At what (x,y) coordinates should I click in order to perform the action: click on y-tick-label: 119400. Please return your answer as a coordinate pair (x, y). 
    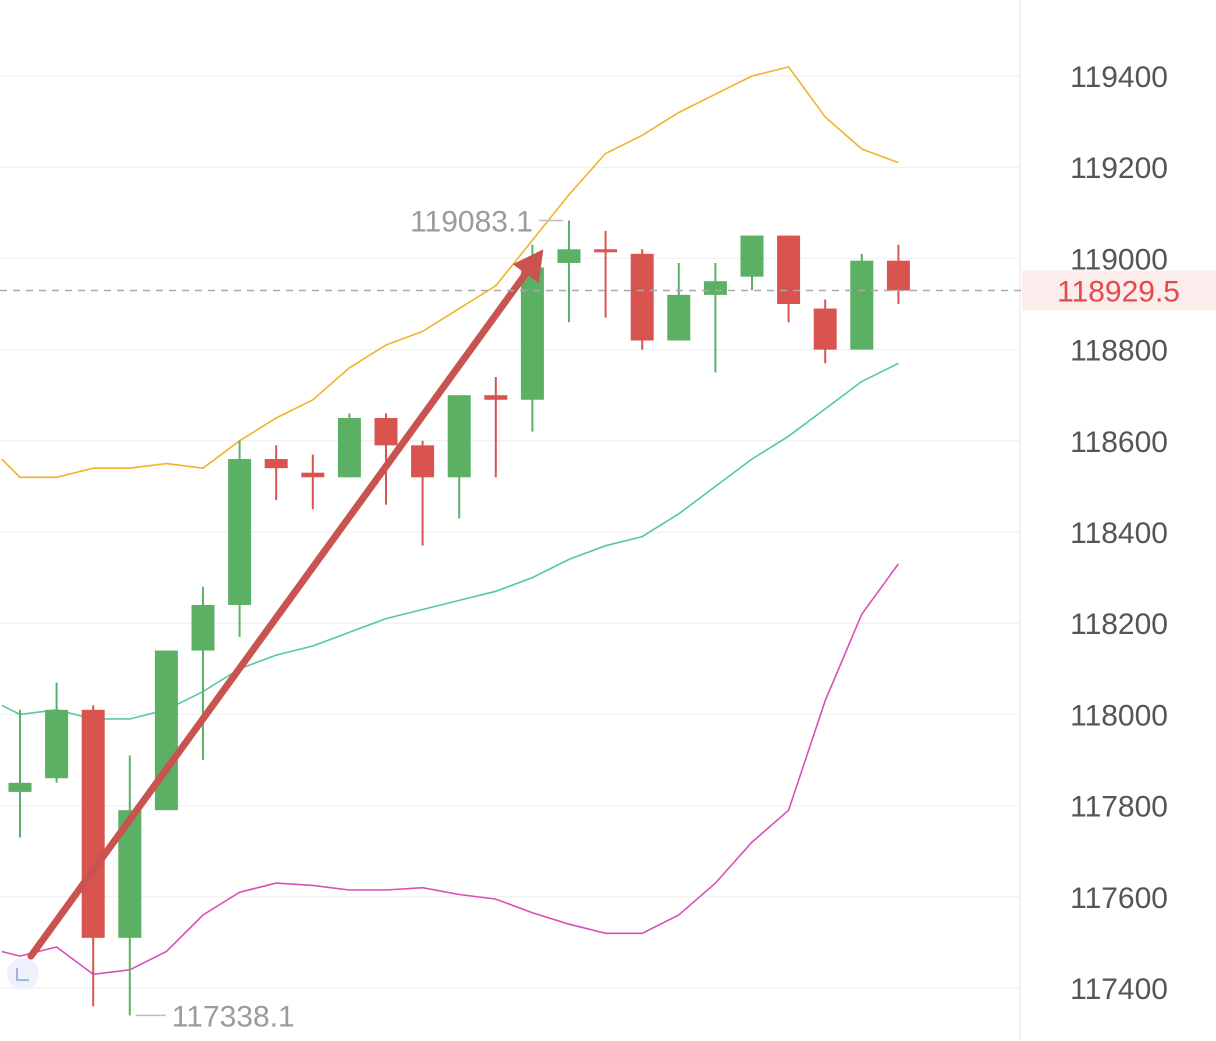
    Looking at the image, I should click on (1119, 77).